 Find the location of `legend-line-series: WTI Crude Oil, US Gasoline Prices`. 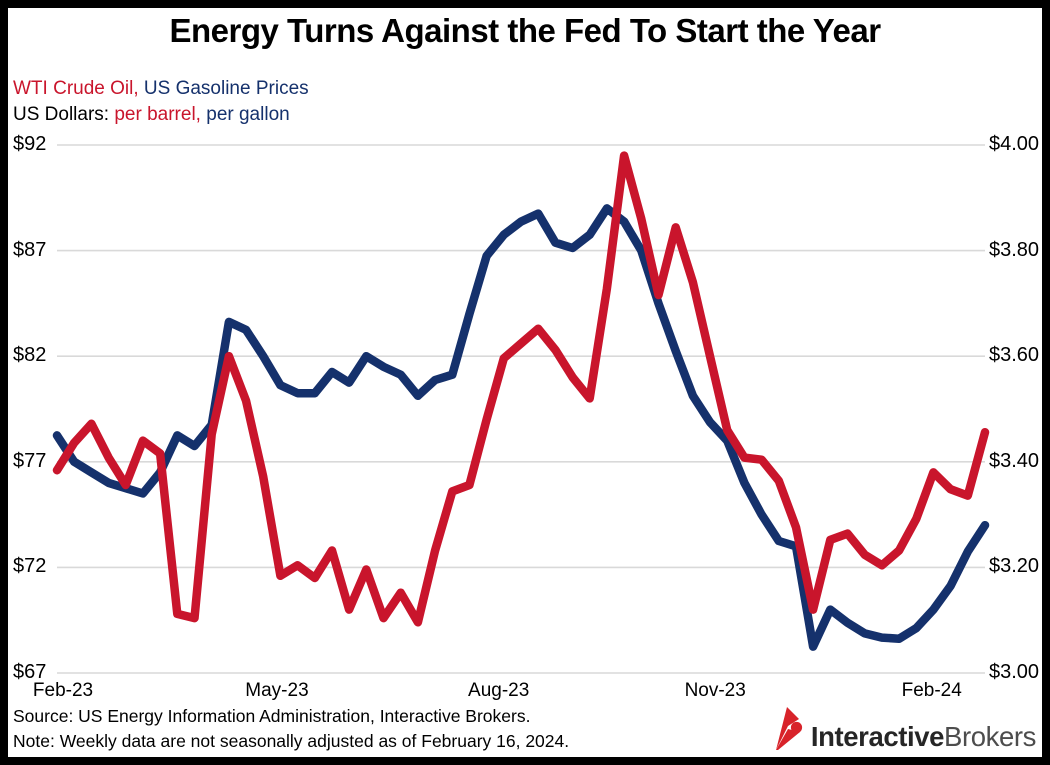

legend-line-series: WTI Crude Oil, US Gasoline Prices is located at coordinates (161, 89).